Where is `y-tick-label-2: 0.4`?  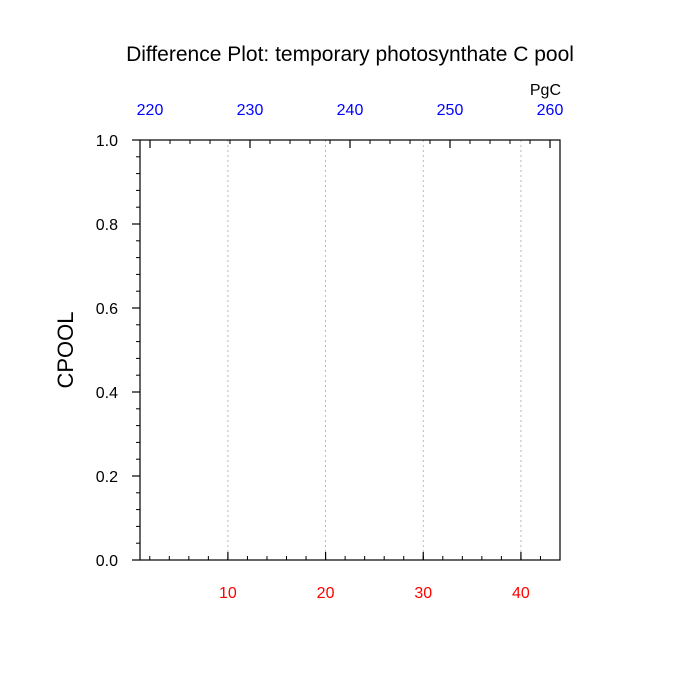 y-tick-label-2: 0.4 is located at coordinates (107, 393).